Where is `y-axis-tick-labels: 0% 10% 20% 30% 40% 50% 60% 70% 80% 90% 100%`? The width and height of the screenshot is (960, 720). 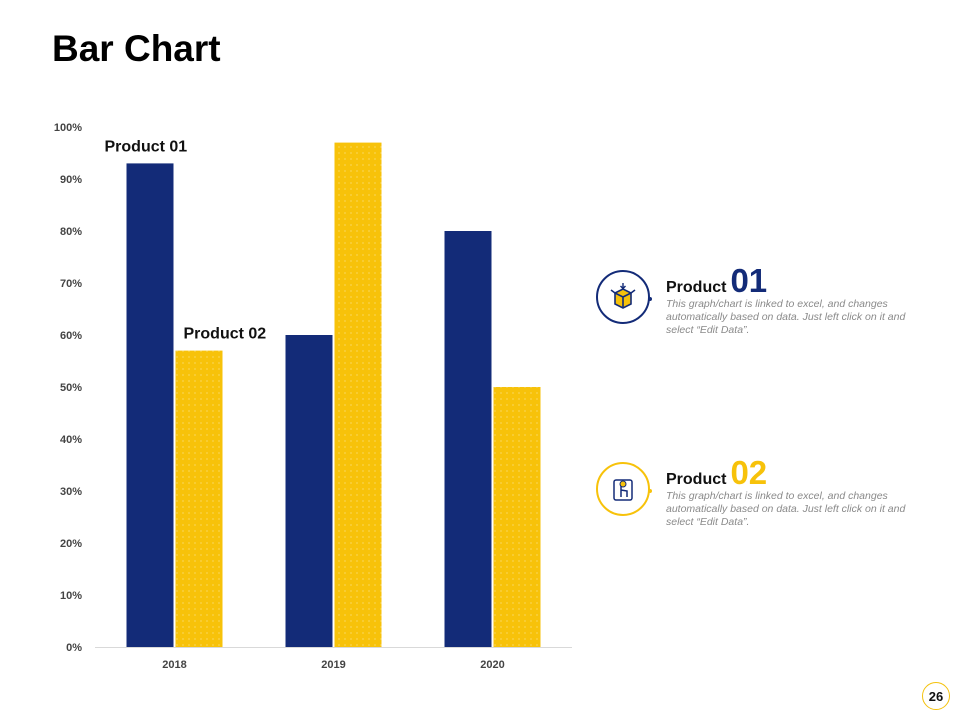
y-axis-tick-labels: 0% 10% 20% 30% 40% 50% 60% 70% 80% 90% 100% is located at coordinates (68, 388).